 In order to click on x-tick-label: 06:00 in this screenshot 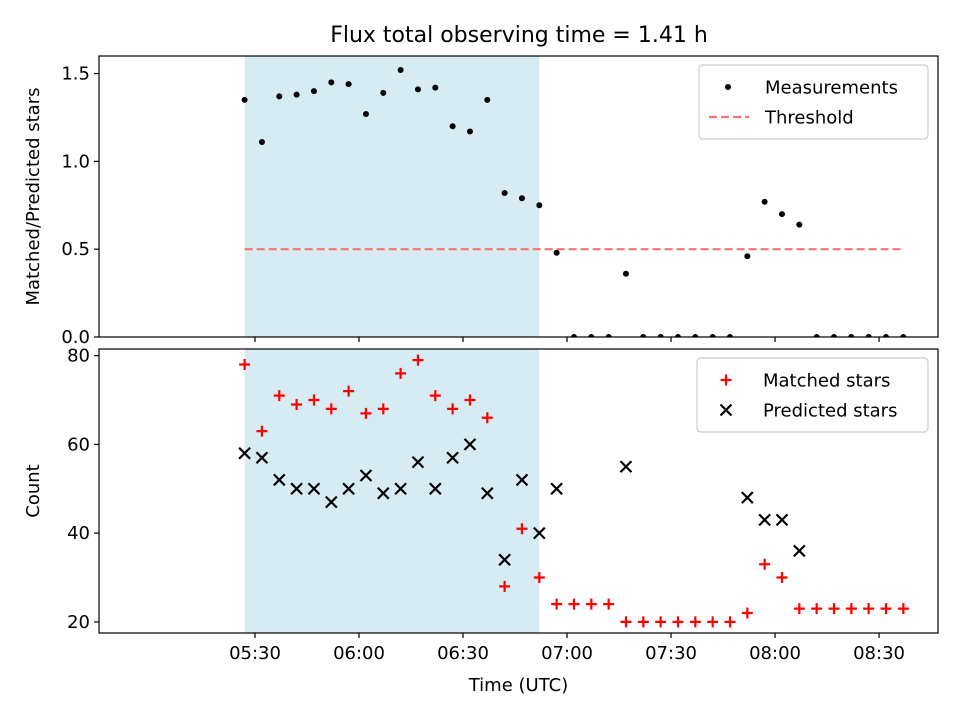, I will do `click(359, 653)`.